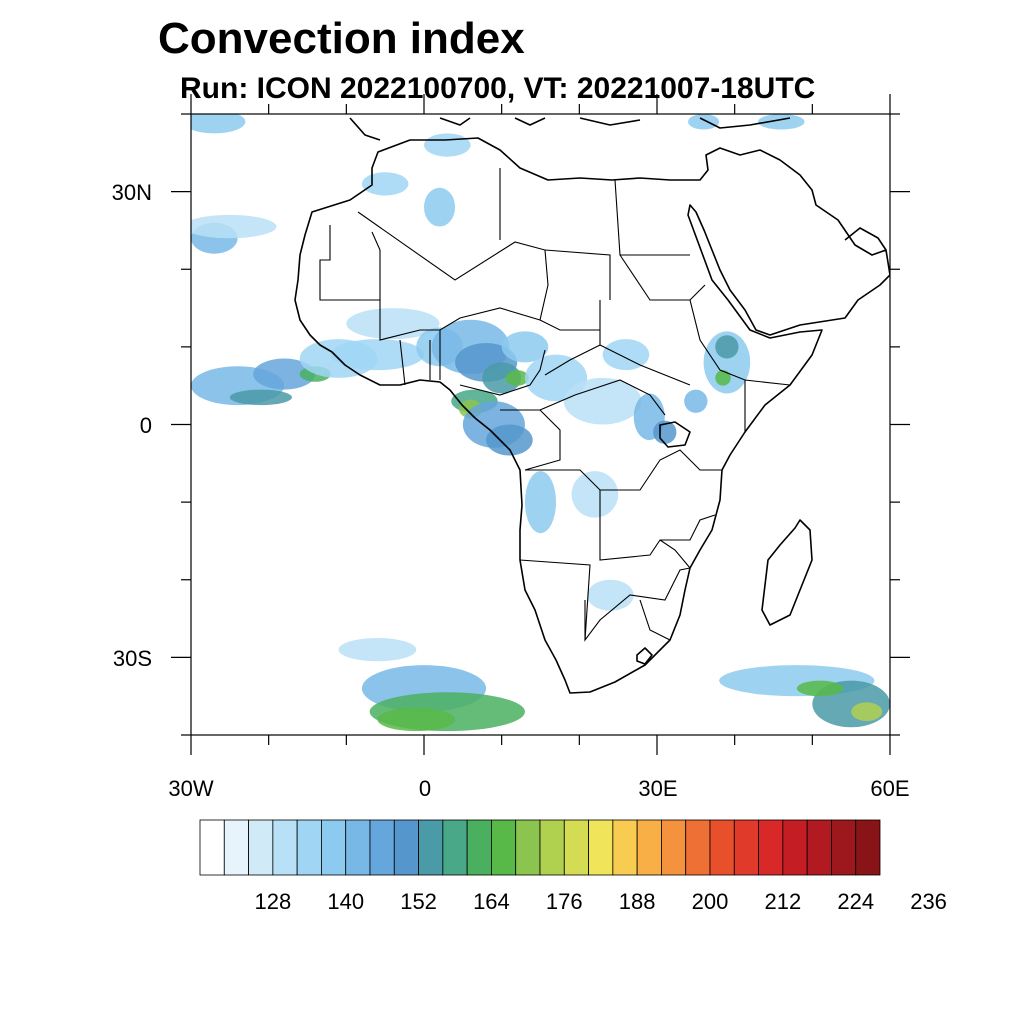 The height and width of the screenshot is (1024, 1024). What do you see at coordinates (273, 901) in the screenshot?
I see `colorbar-label: 128` at bounding box center [273, 901].